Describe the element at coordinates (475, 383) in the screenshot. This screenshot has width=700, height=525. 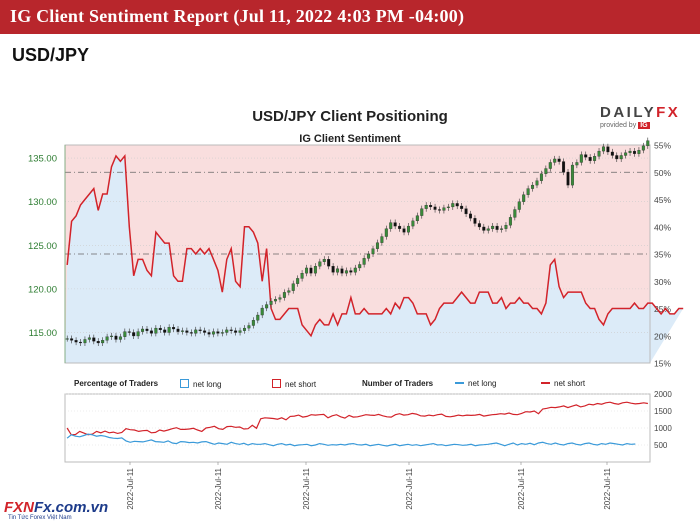
I see `legend-num-net-long: net long` at that location.